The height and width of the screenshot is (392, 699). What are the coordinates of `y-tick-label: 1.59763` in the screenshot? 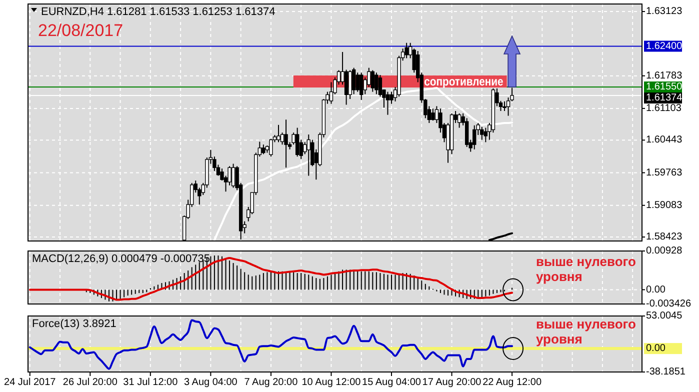 It's located at (664, 172).